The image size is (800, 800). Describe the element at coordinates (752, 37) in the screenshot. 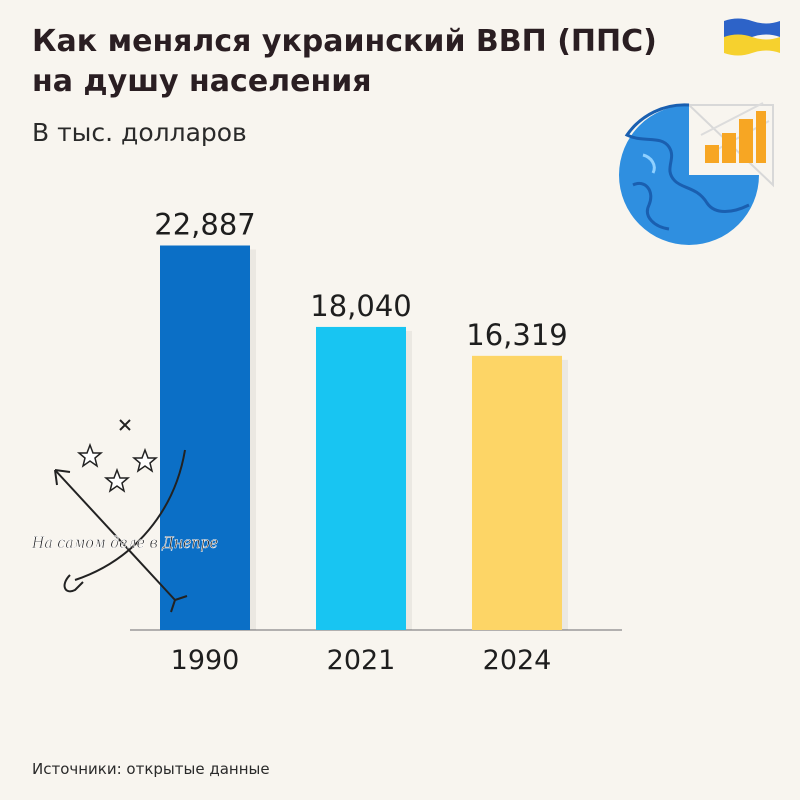

I see `ukraine-flag-icon` at that location.